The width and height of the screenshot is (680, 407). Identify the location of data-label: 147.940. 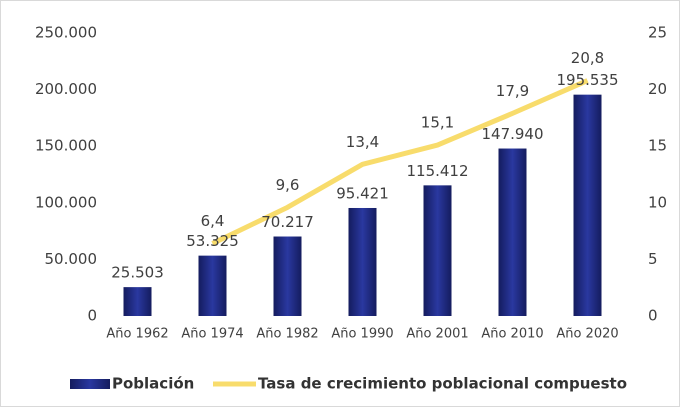
(512, 134).